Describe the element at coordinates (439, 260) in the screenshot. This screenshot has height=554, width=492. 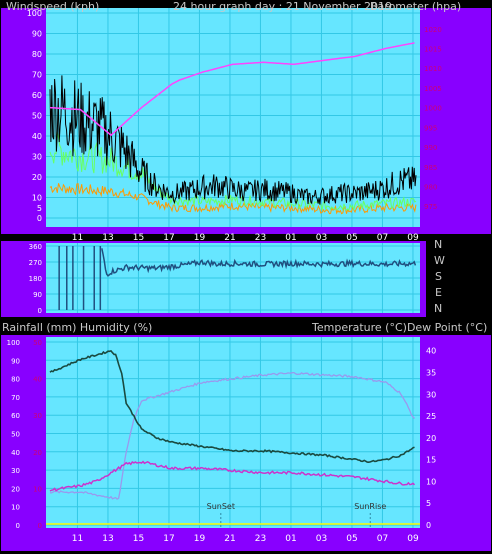
I see `direction-label-w: W` at that location.